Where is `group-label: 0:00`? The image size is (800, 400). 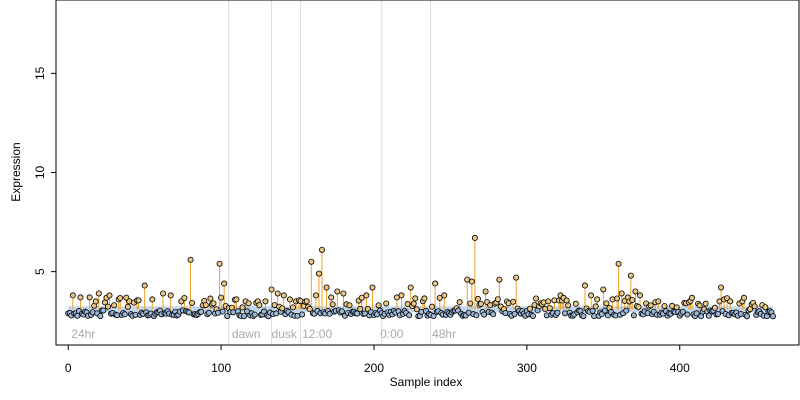 group-label: 0:00 is located at coordinates (392, 334).